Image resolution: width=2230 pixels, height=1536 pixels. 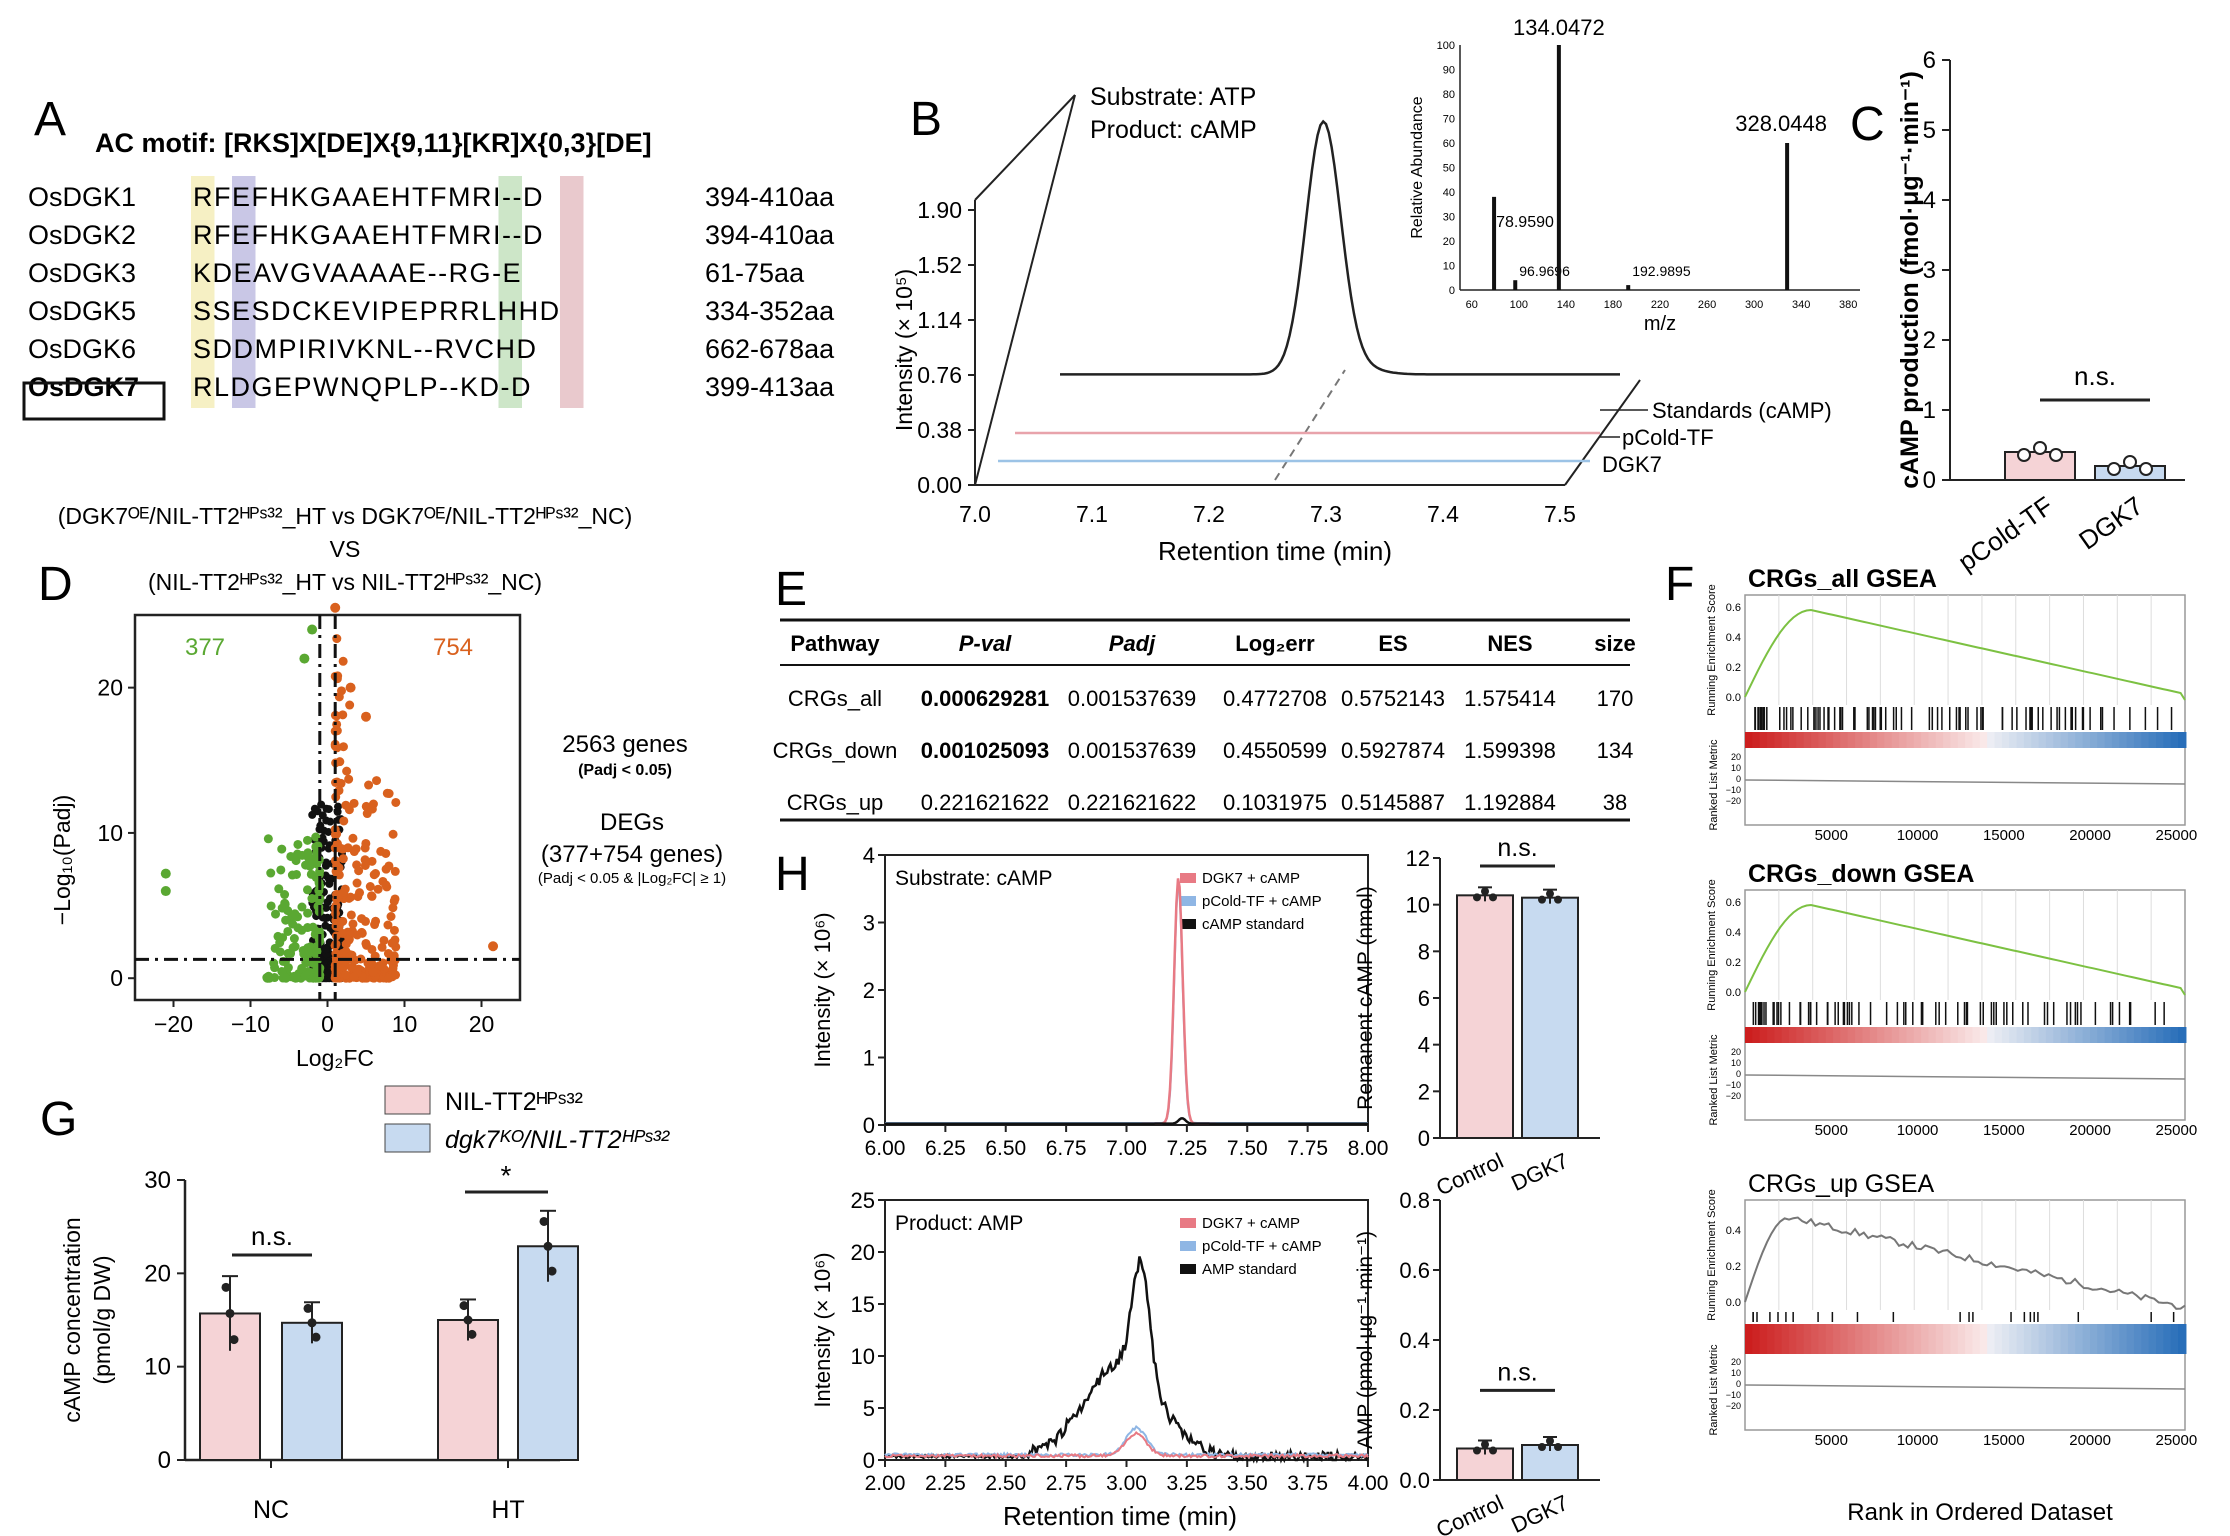 I want to click on gsea-x-tick: 20000, so click(x=2090, y=1130).